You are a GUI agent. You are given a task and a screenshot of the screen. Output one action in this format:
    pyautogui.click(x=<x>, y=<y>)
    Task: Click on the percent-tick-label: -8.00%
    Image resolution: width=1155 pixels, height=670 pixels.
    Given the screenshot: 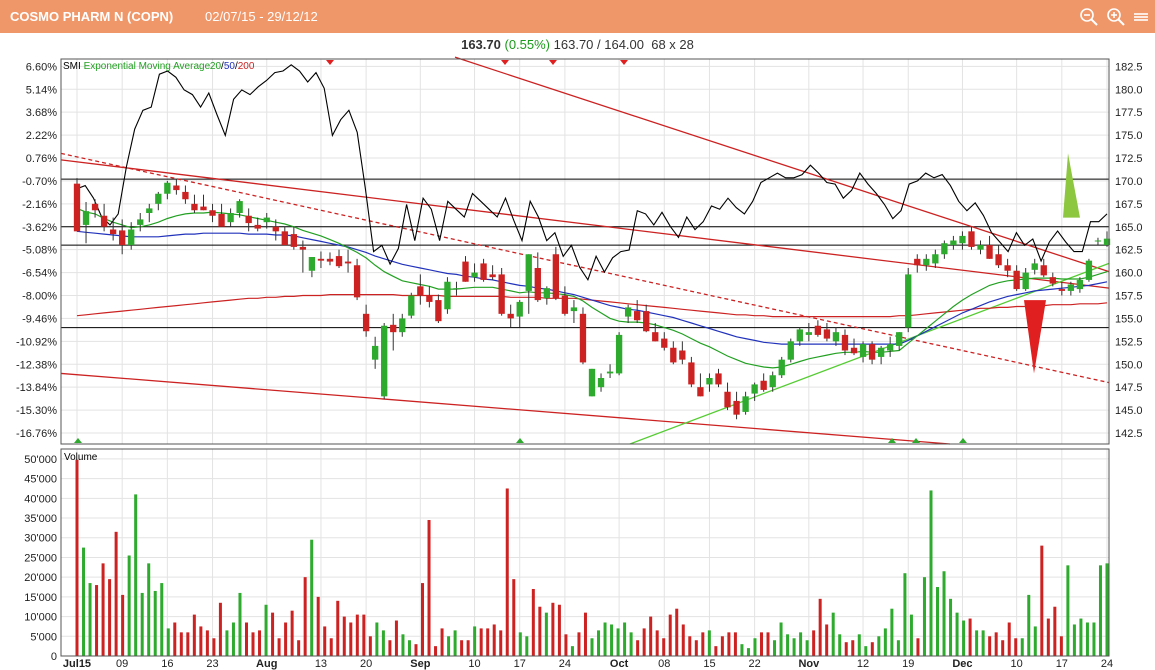 What is the action you would take?
    pyautogui.click(x=39, y=297)
    